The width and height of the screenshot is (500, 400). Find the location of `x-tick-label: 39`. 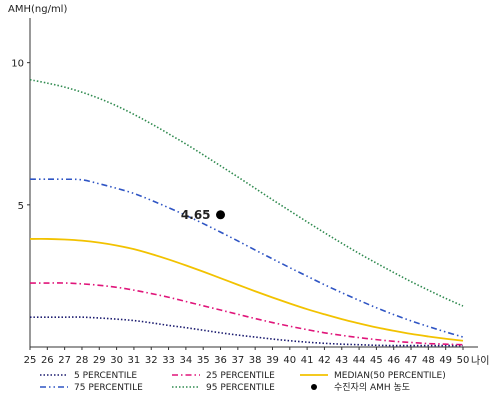

x-tick-label: 39 is located at coordinates (272, 360).